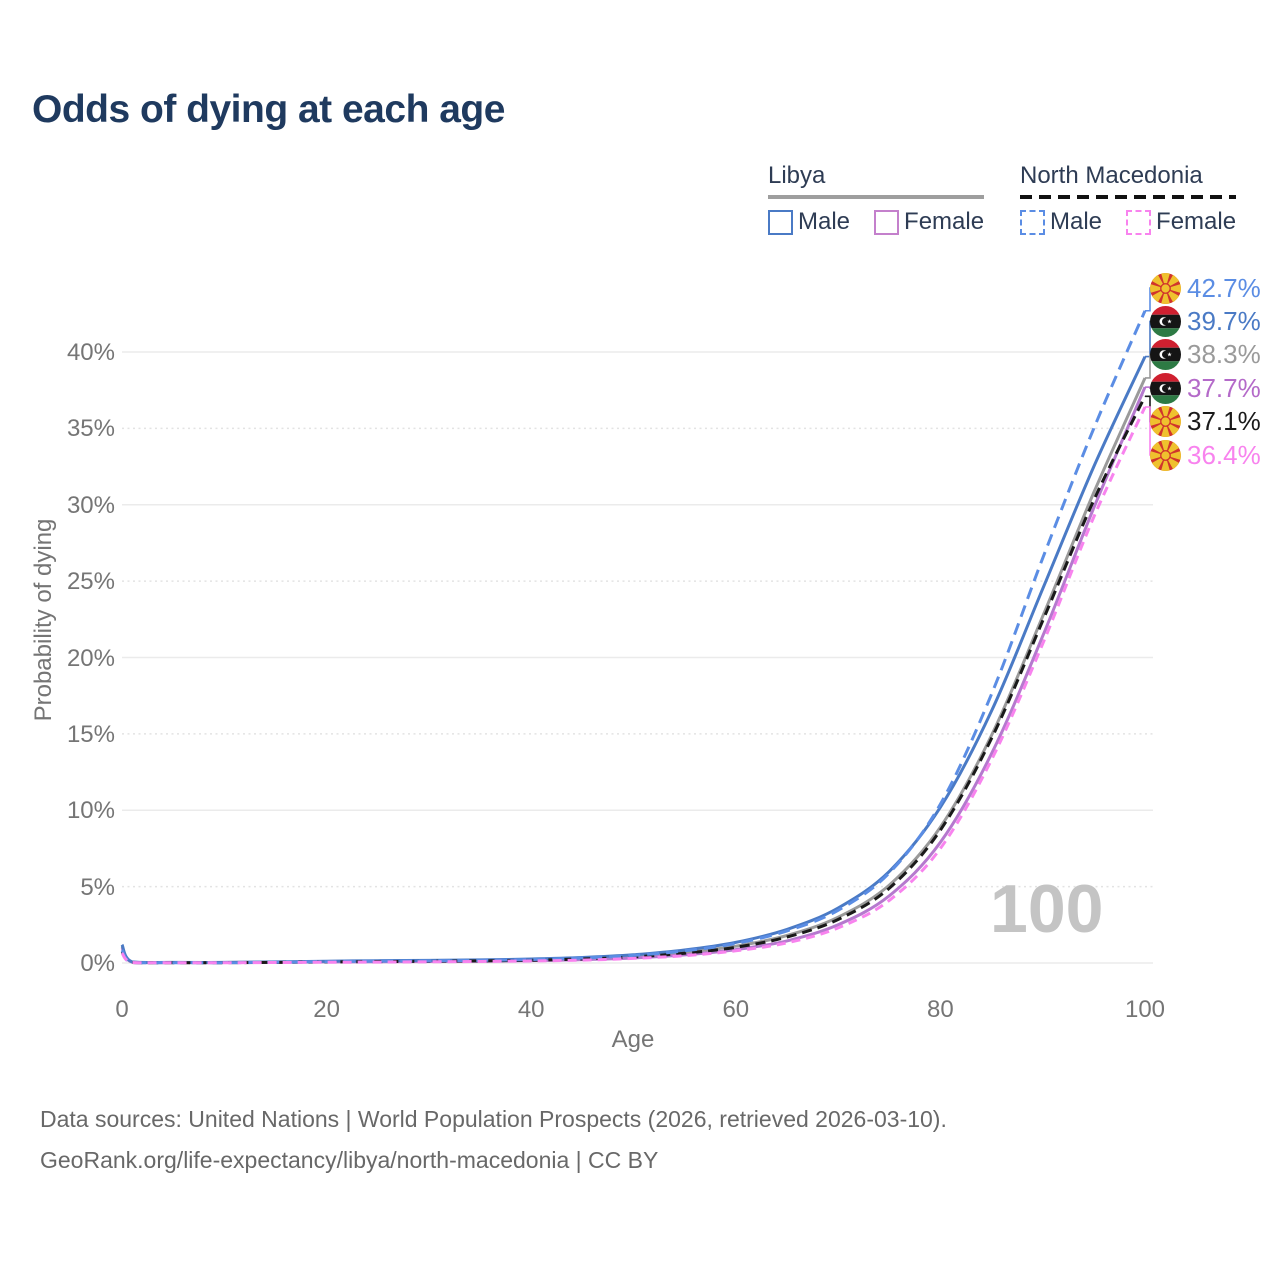 The width and height of the screenshot is (1280, 1280). I want to click on x-tick-label: 80, so click(940, 1009).